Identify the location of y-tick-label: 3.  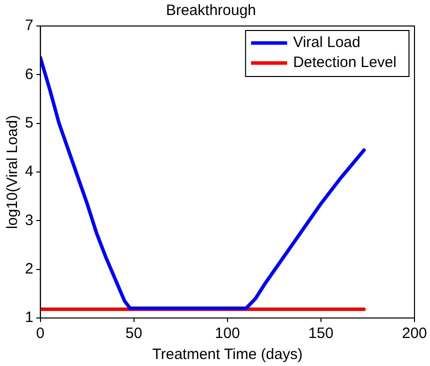
(29, 220).